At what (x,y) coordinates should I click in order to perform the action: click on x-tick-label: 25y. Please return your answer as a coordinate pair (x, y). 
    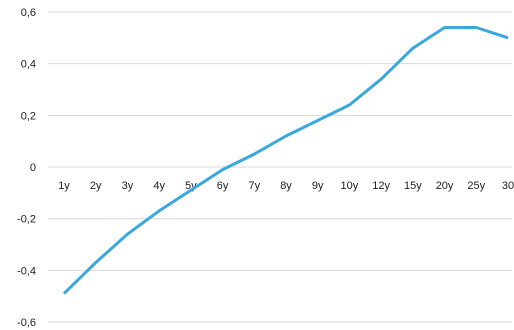
    Looking at the image, I should click on (476, 186).